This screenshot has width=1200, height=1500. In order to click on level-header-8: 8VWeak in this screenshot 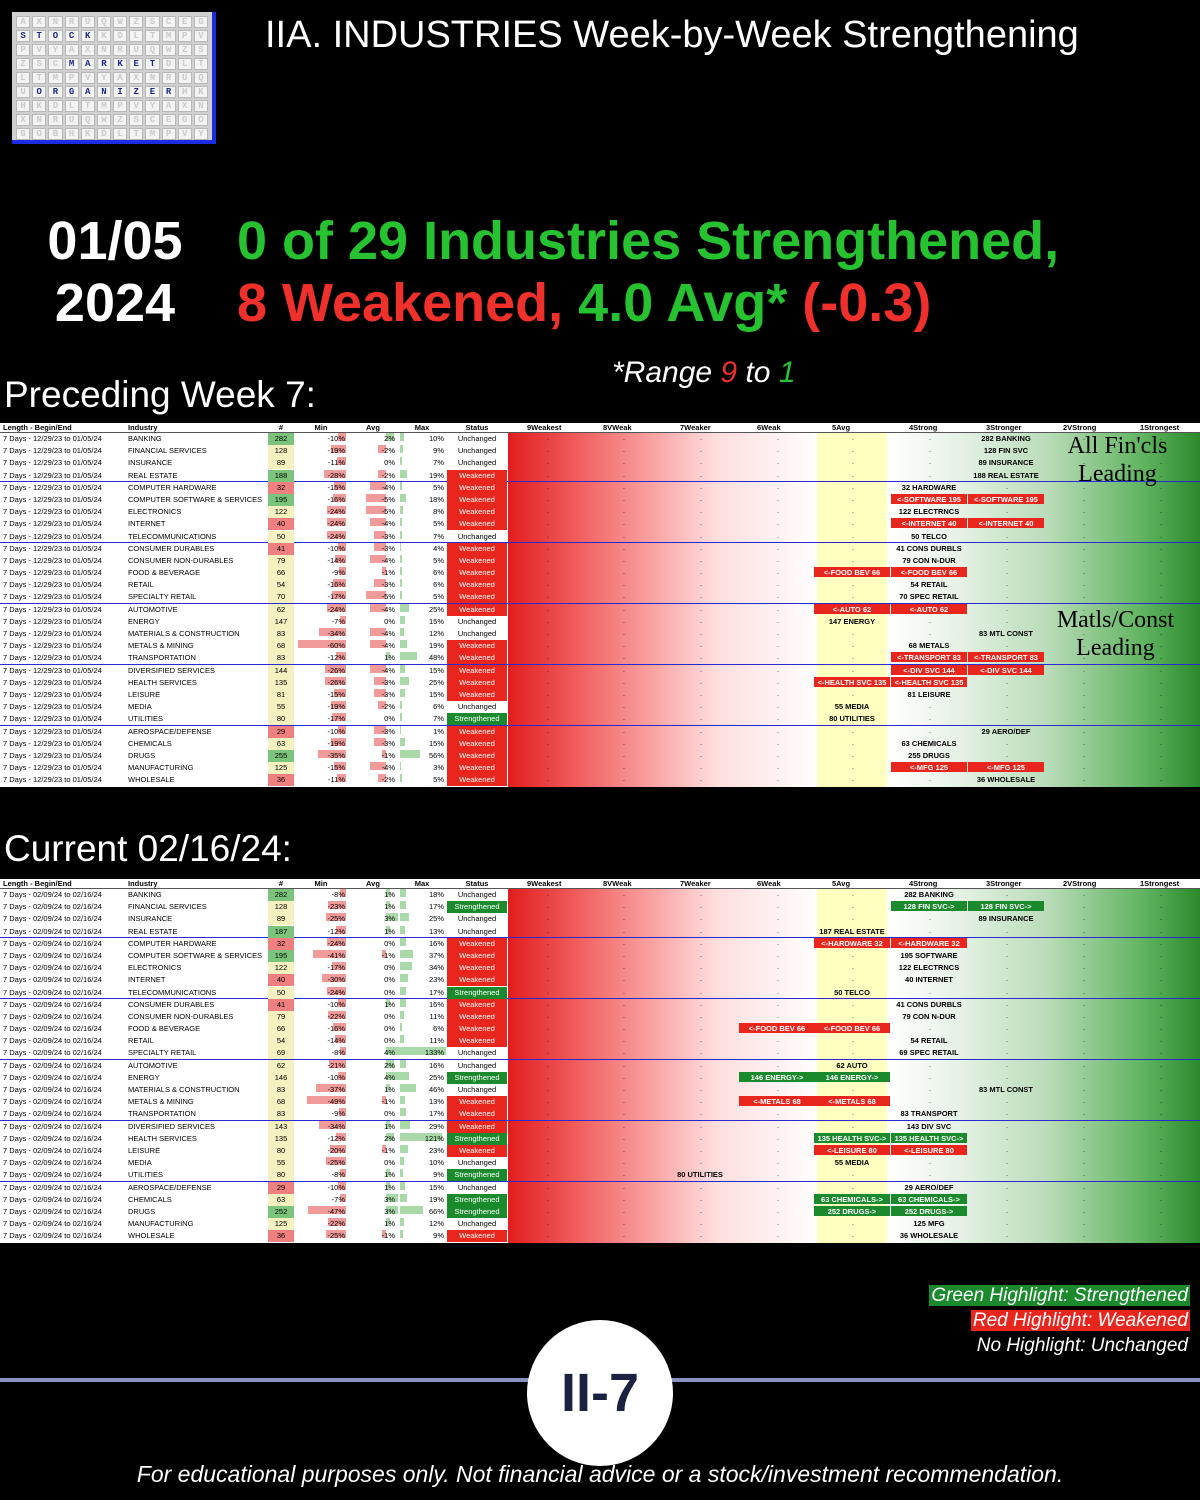, I will do `click(617, 427)`.